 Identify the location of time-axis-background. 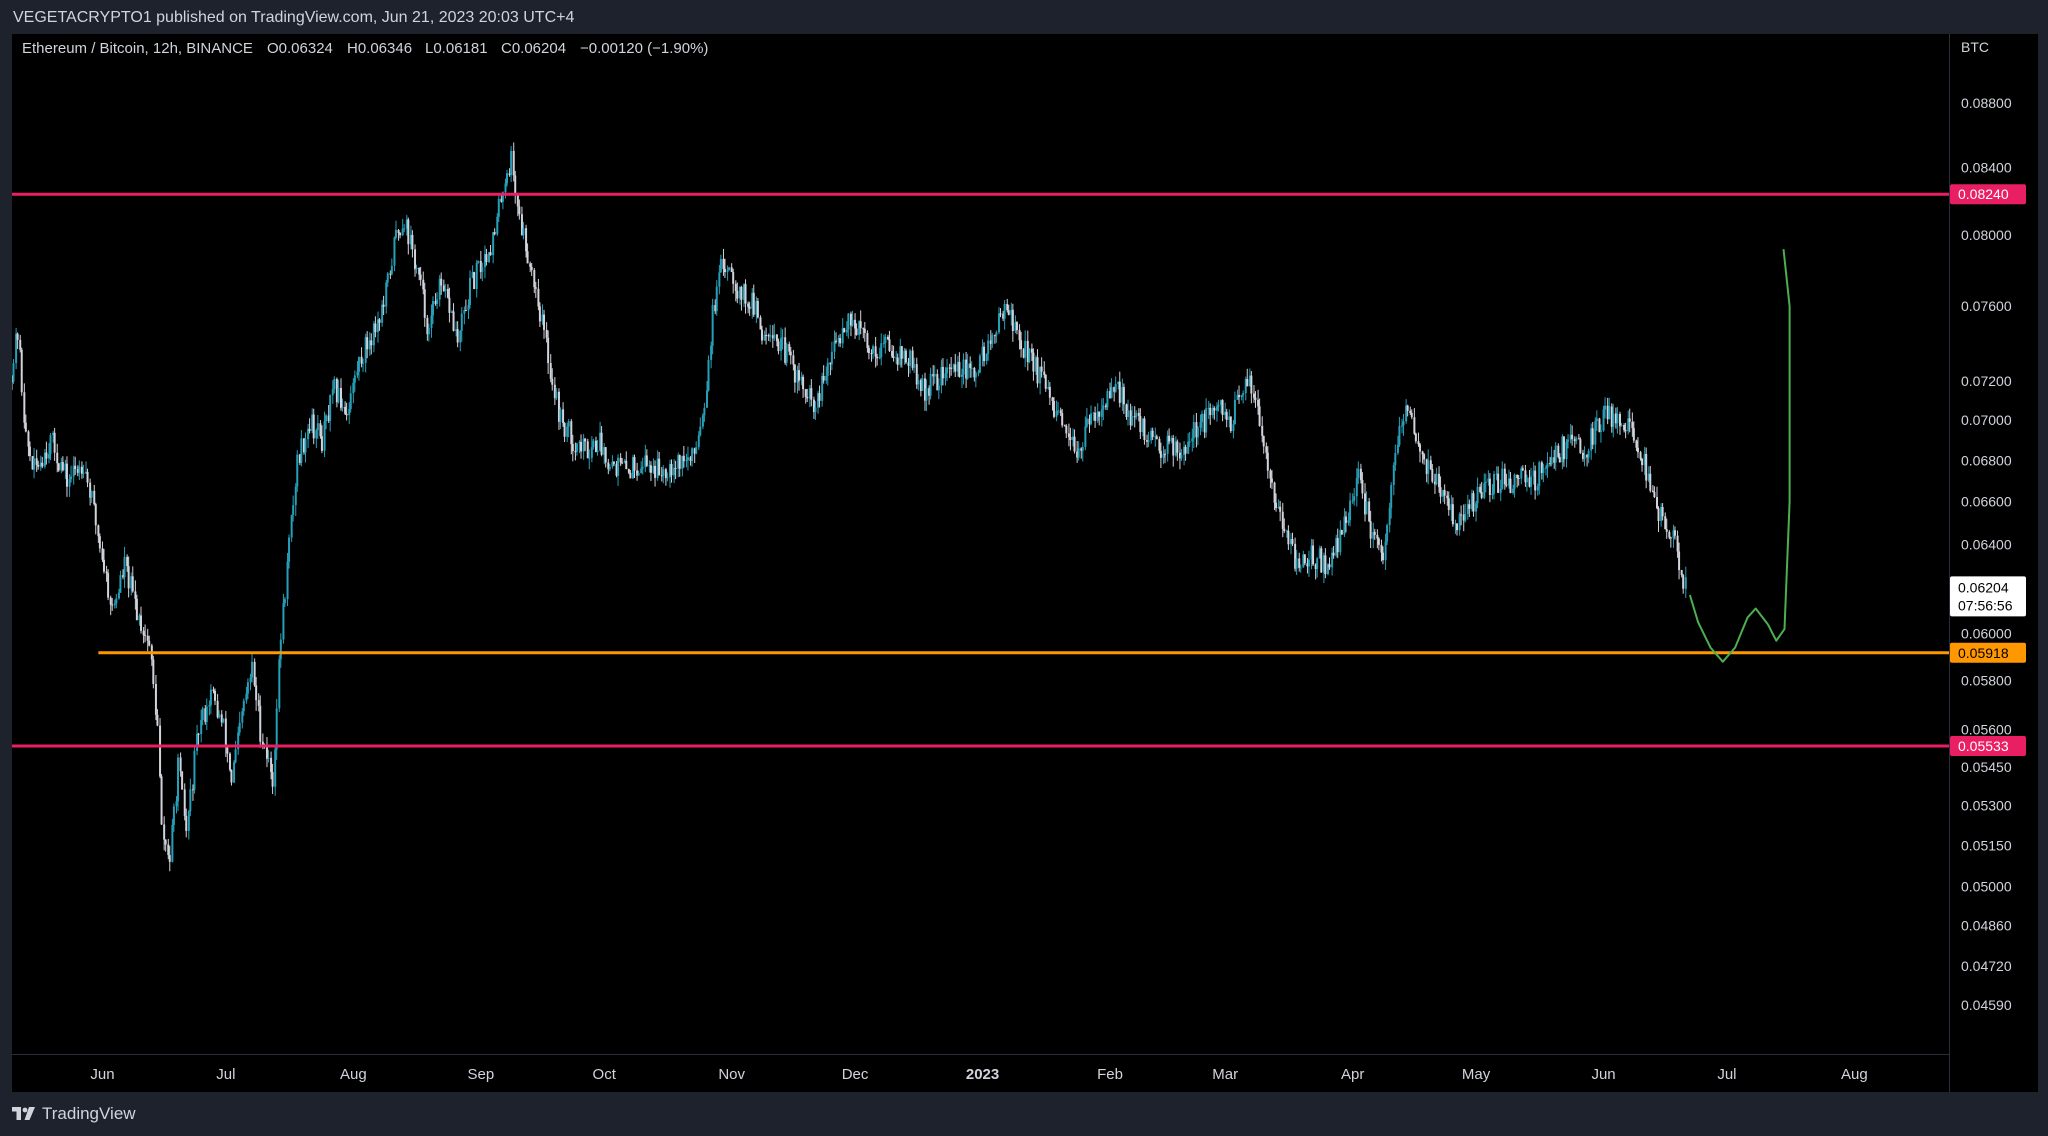
(980, 1073).